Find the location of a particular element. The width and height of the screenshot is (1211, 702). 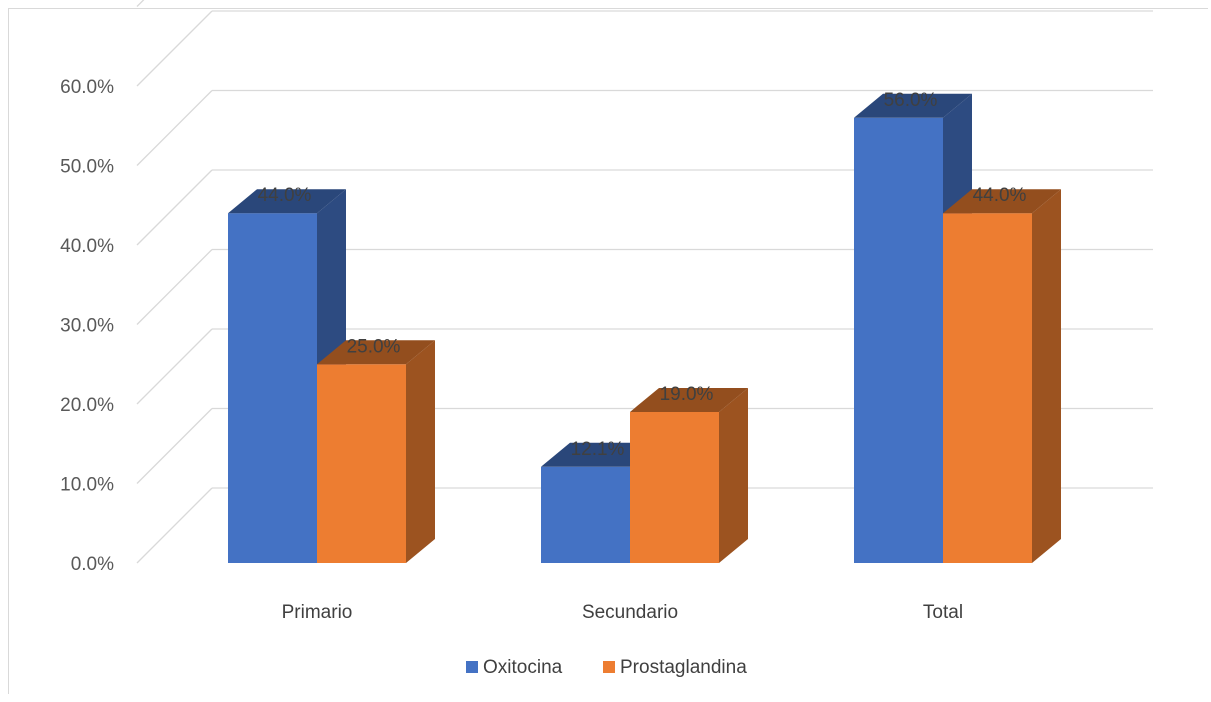

y-tick-label: 30.0% is located at coordinates (87, 326).